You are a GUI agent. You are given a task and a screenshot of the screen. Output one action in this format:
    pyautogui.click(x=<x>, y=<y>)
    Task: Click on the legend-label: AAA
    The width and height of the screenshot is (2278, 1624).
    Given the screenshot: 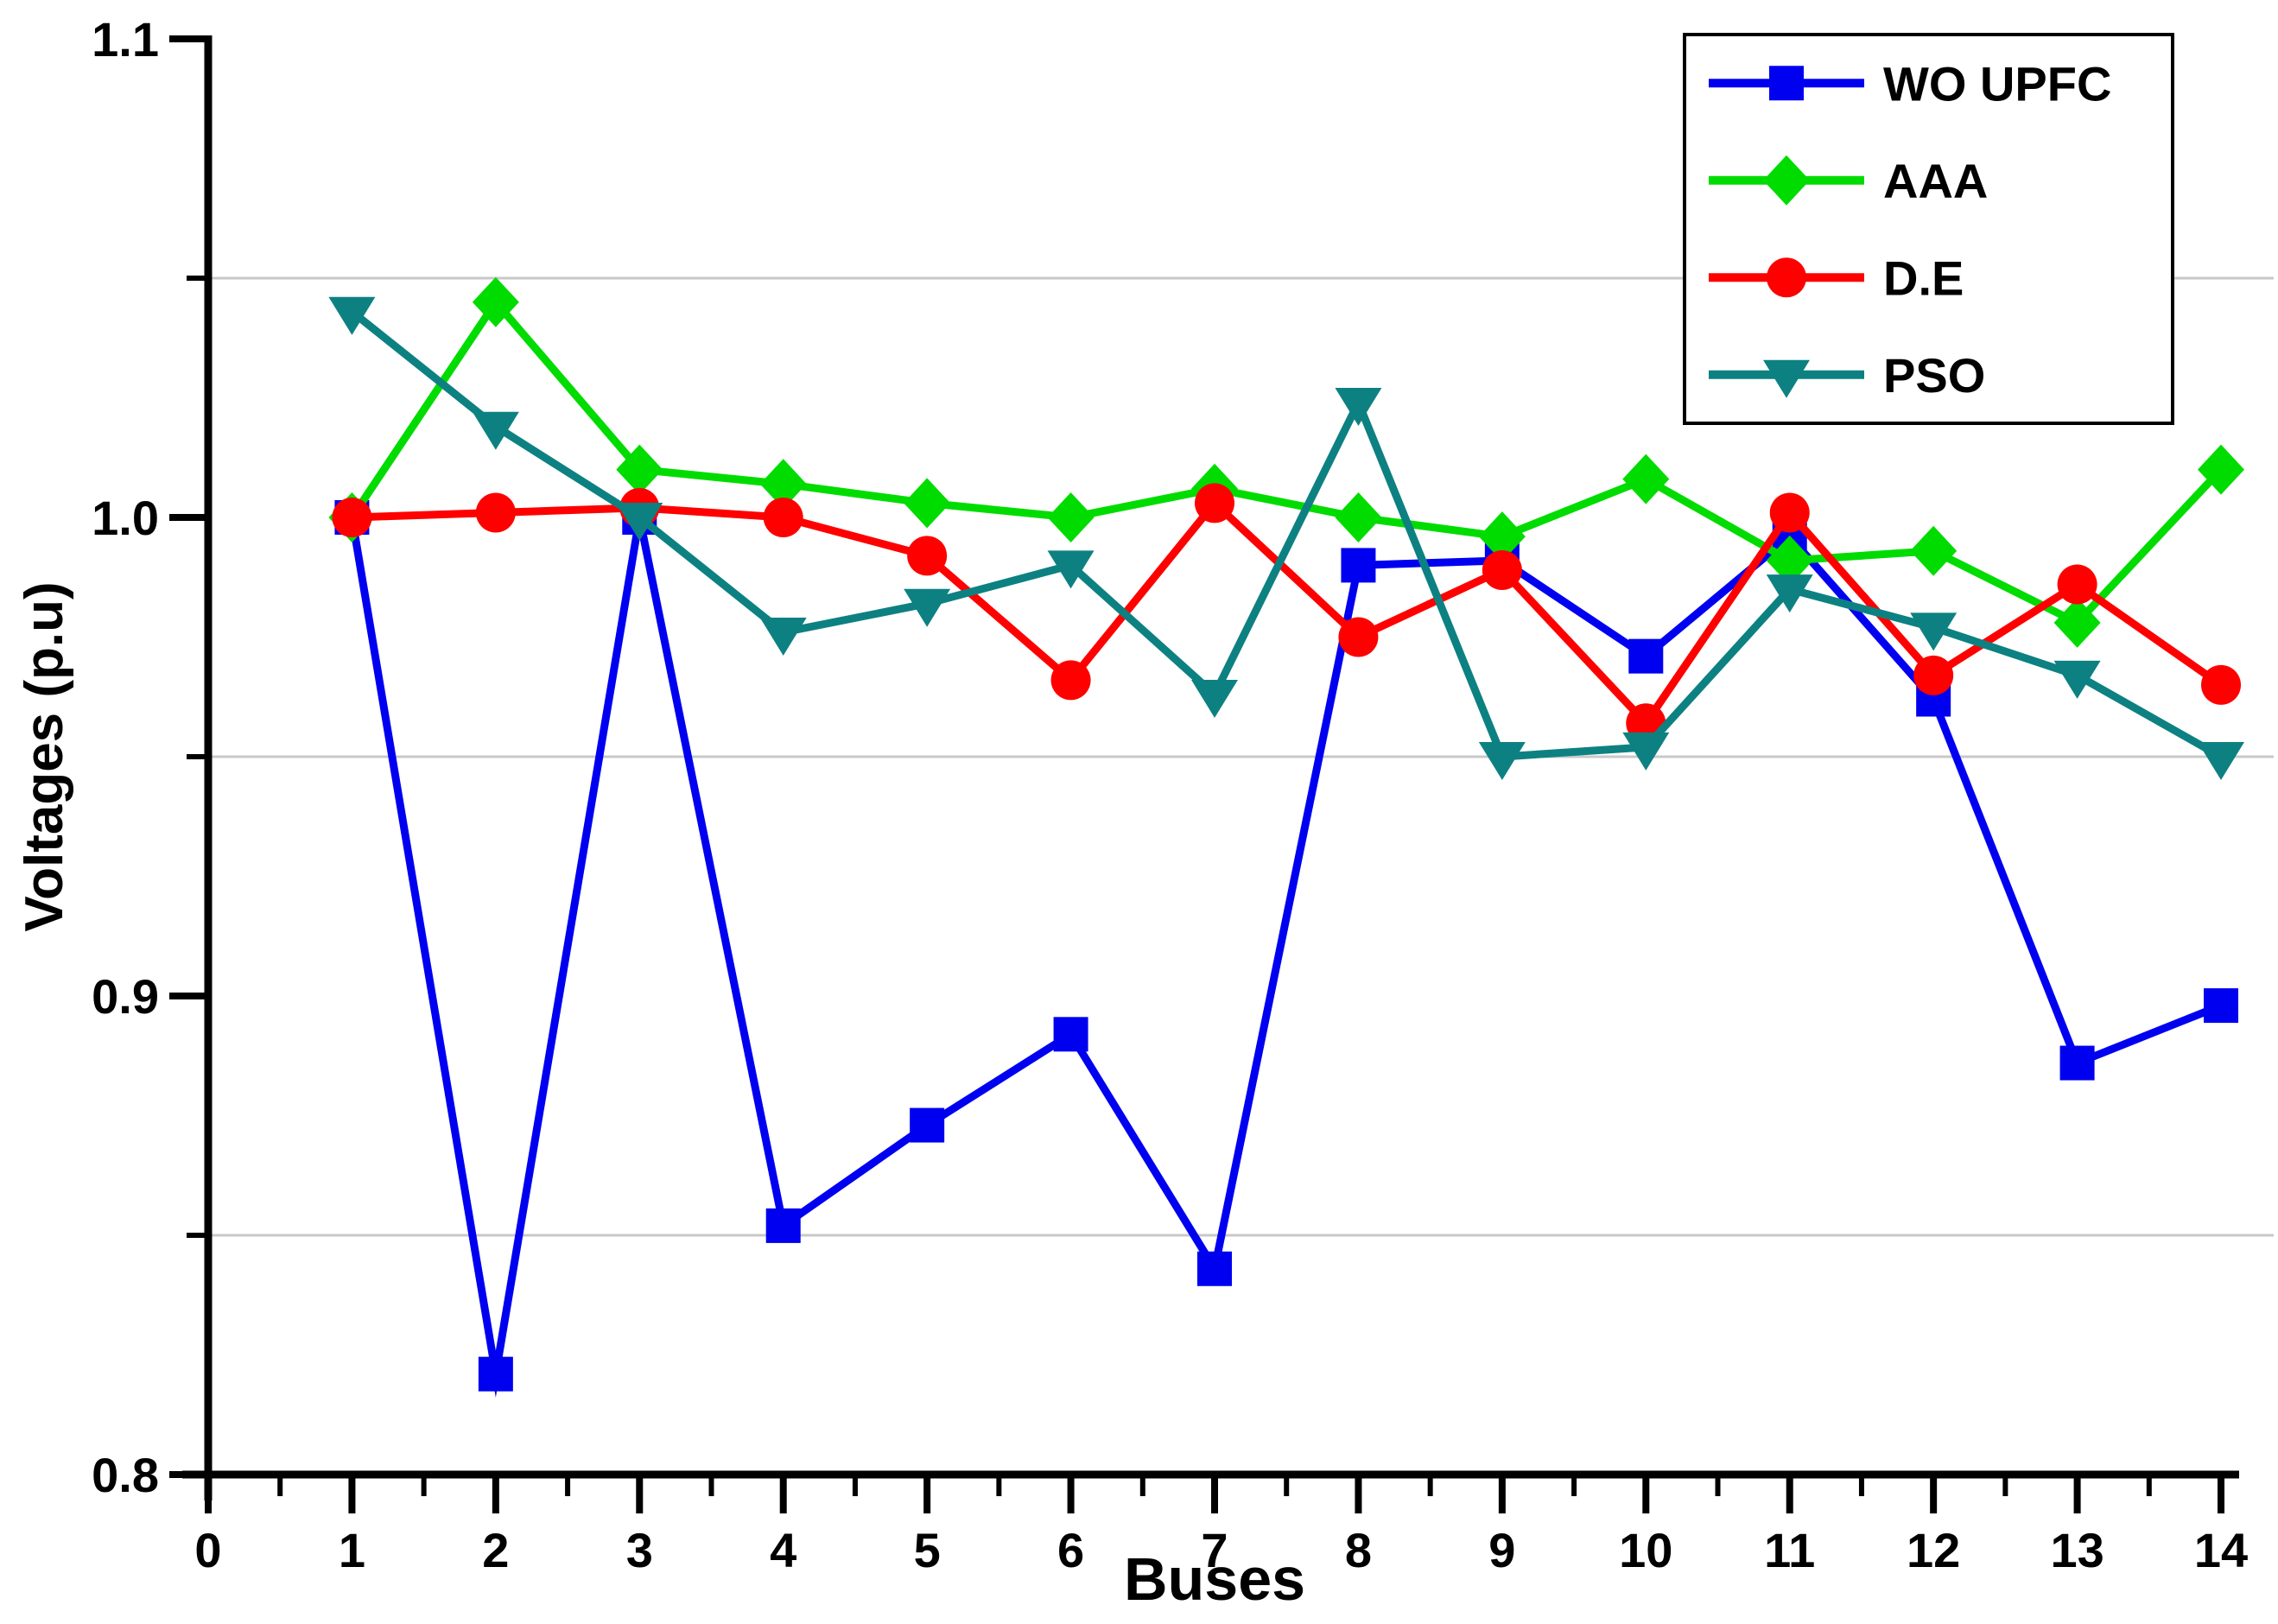 What is the action you would take?
    pyautogui.click(x=1935, y=181)
    